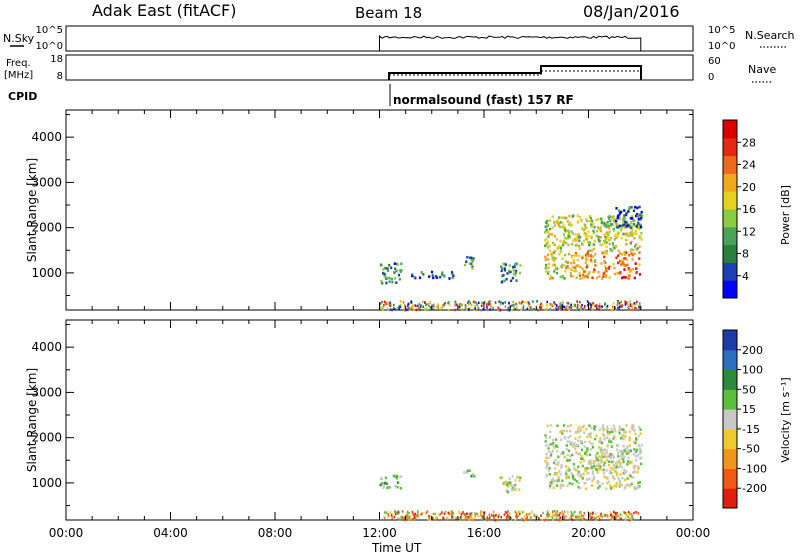 Image resolution: width=800 pixels, height=554 pixels. Describe the element at coordinates (46, 483) in the screenshot. I see `range-tick-label: 1000` at that location.